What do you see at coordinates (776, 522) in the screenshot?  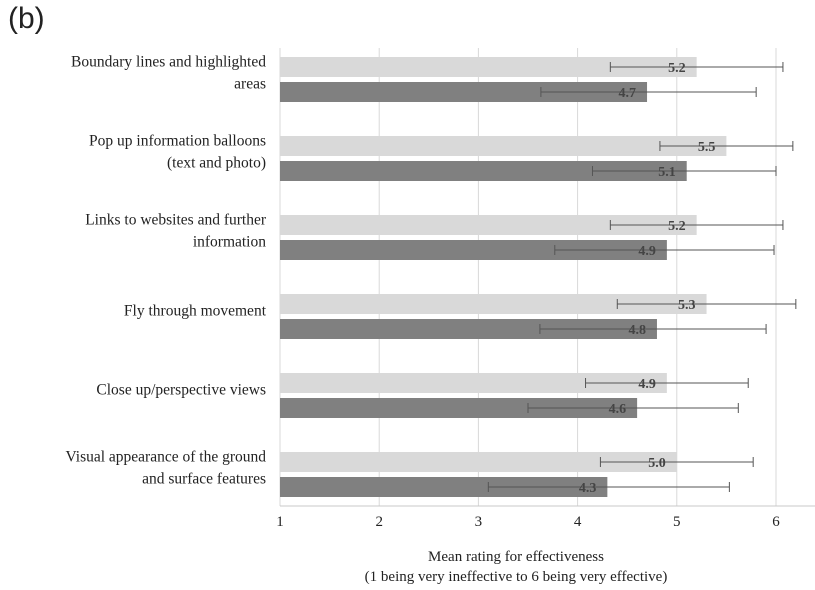 I see `x-tick-label: 6` at bounding box center [776, 522].